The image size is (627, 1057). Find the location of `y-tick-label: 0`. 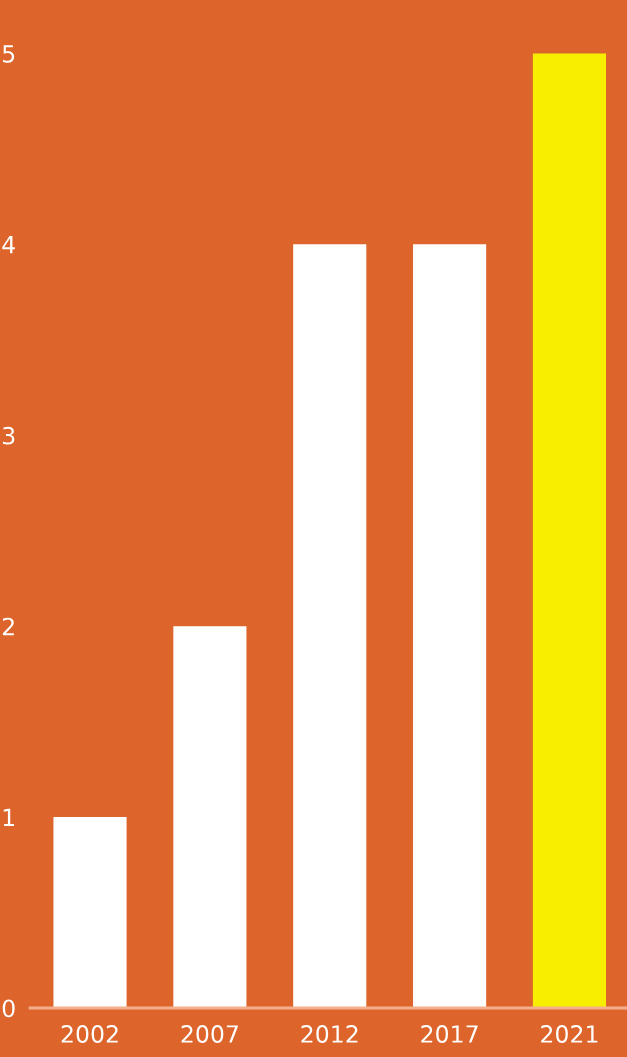

y-tick-label: 0 is located at coordinates (8, 1008).